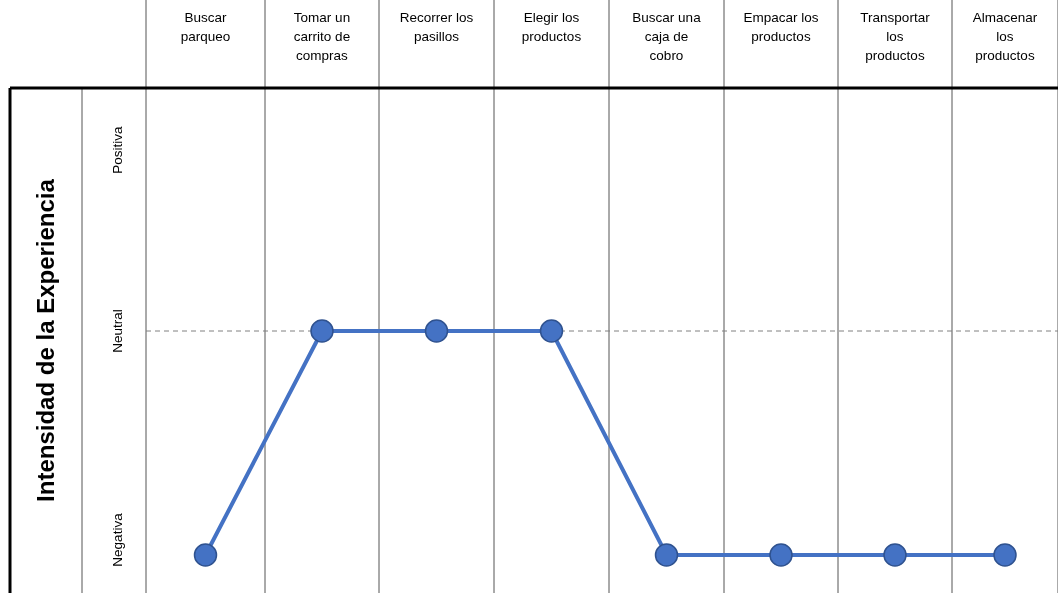 This screenshot has height=593, width=1058. Describe the element at coordinates (551, 27) in the screenshot. I see `x-tick-label: Elegir los productos` at that location.